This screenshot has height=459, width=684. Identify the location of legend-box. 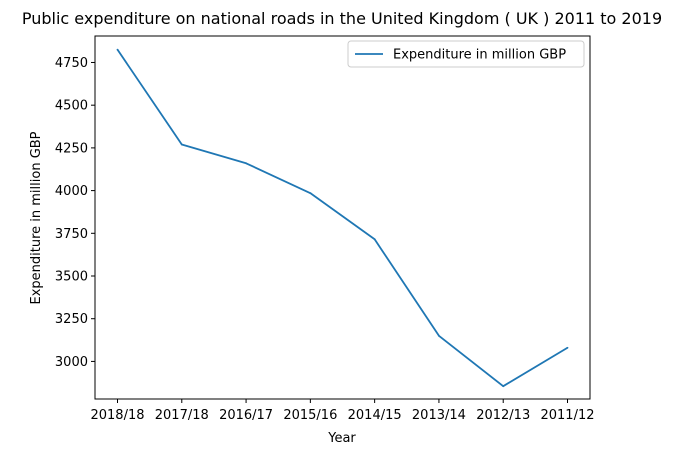
(466, 54).